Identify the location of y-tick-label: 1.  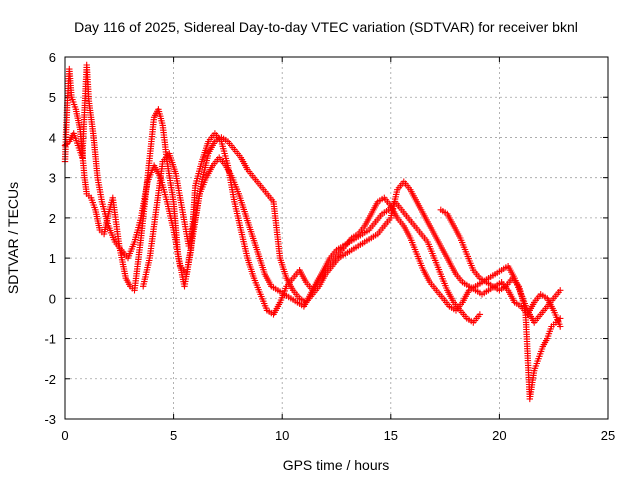
(52, 258).